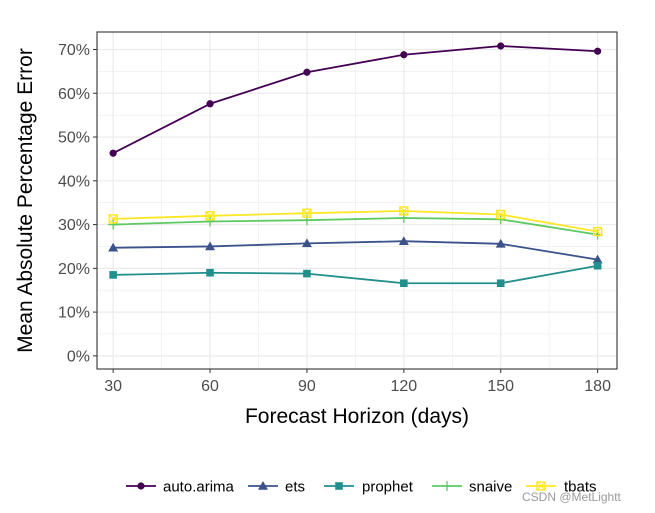  I want to click on series-ets, so click(355, 250).